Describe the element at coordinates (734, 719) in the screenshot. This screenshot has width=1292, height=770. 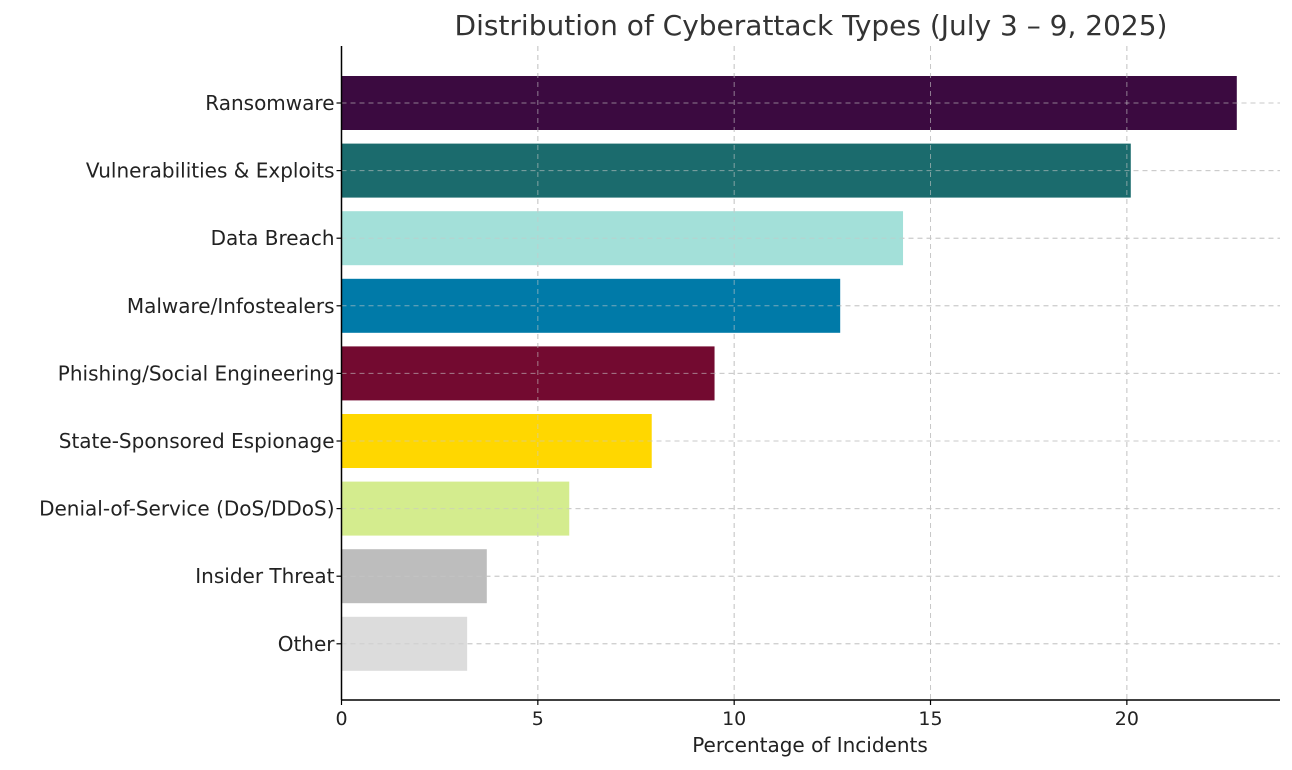
I see `x-tick-label: 10` at that location.